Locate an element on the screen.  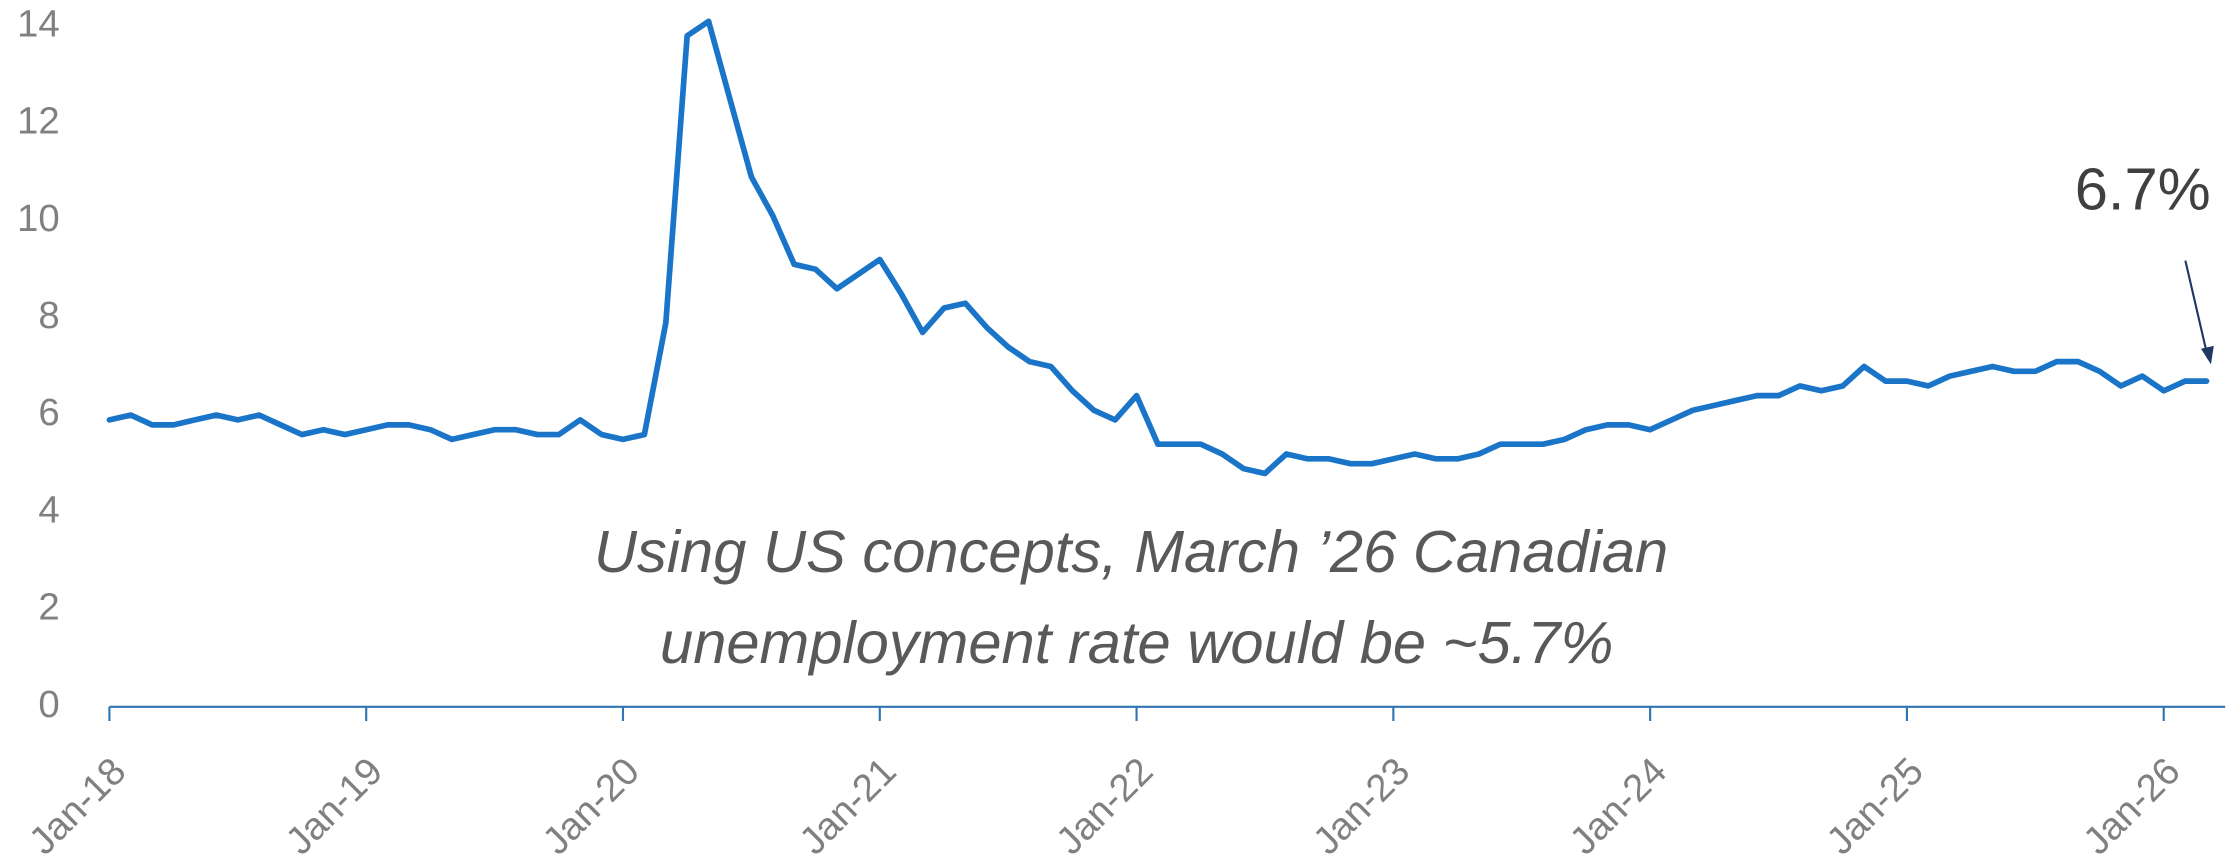
x-tick-label: Jan-22 is located at coordinates (1104, 804).